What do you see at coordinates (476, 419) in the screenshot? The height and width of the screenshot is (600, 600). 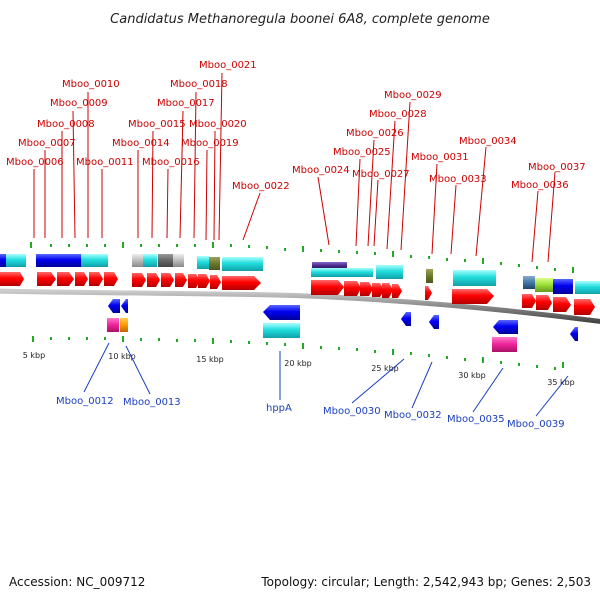 I see `gene-label: Mboo_0035` at bounding box center [476, 419].